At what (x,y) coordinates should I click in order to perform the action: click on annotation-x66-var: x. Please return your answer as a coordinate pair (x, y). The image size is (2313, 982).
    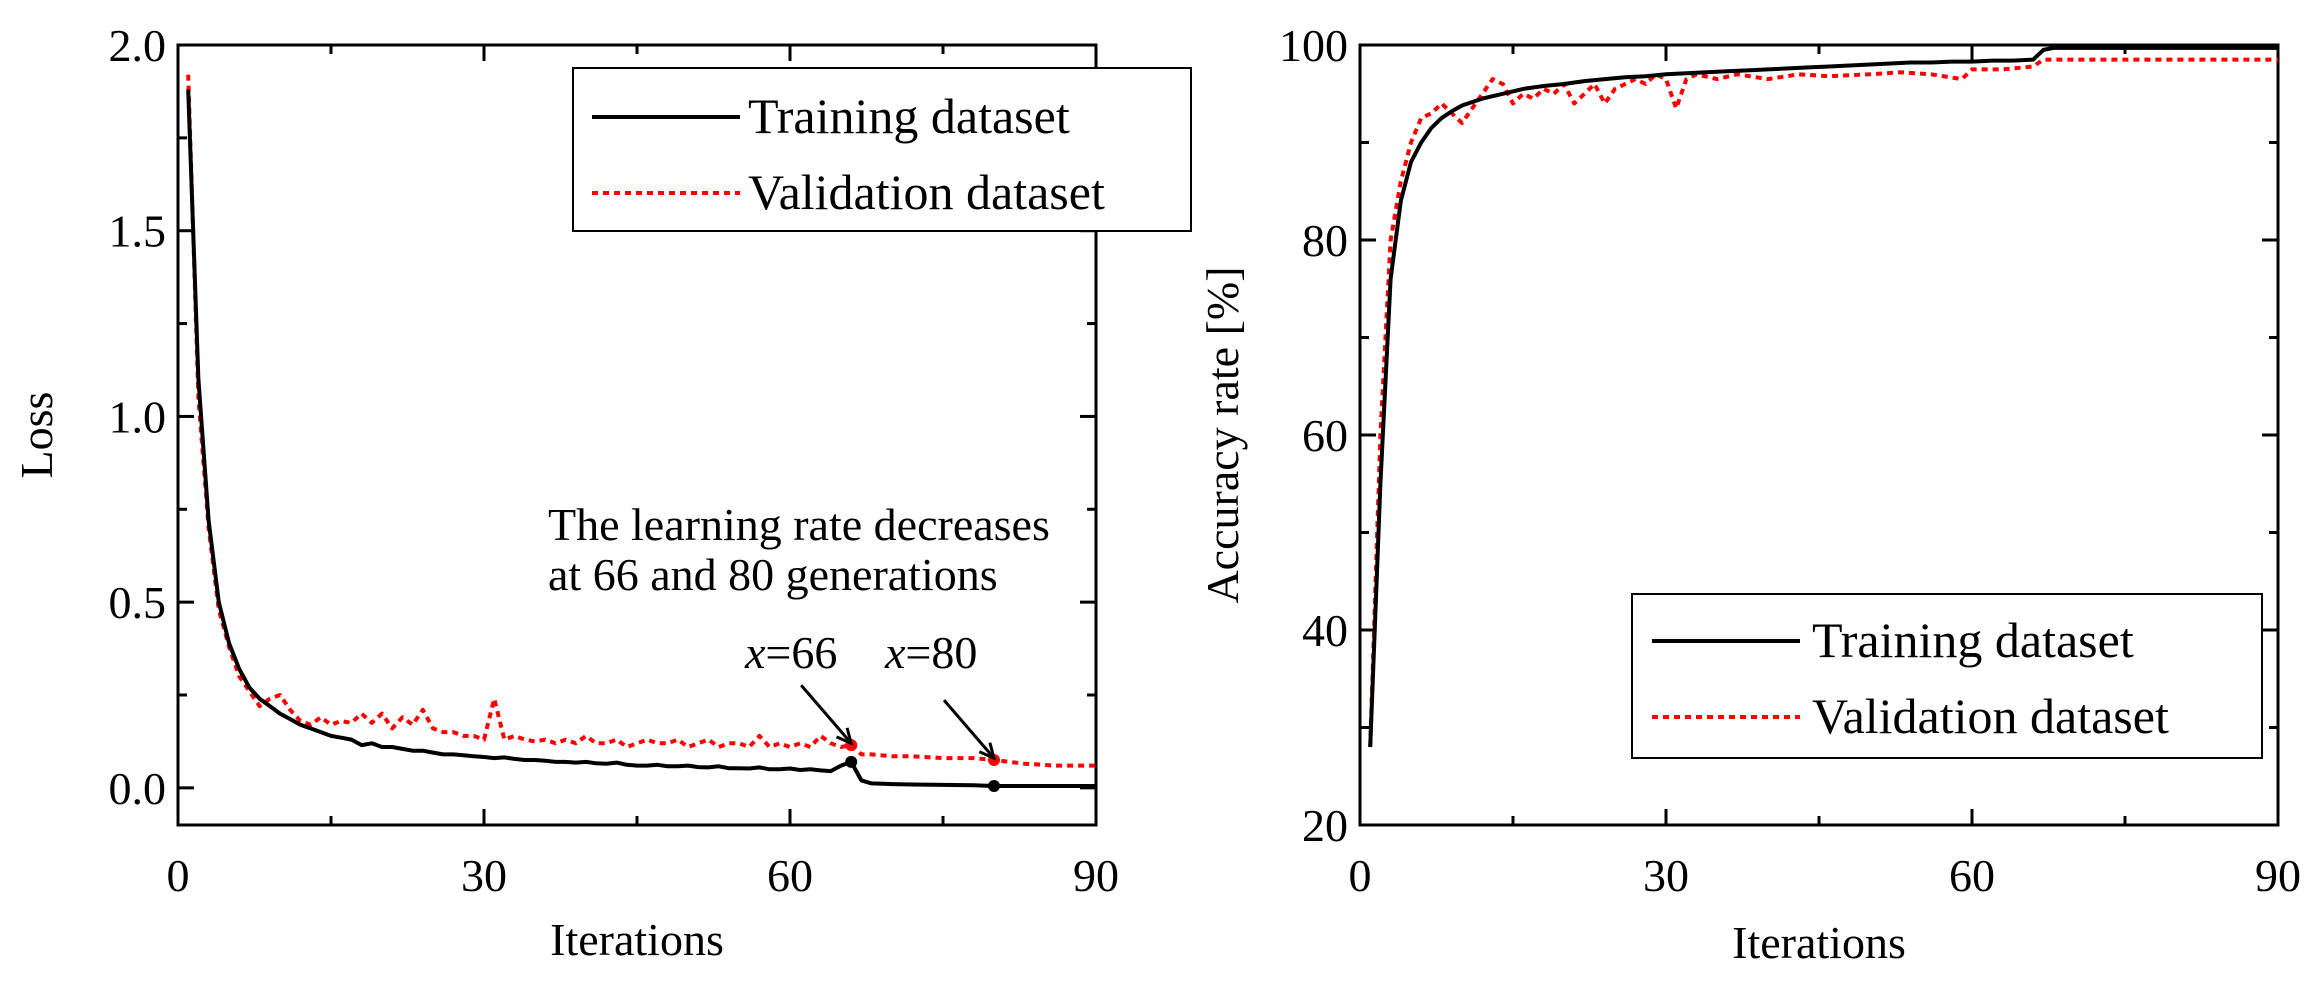
    Looking at the image, I should click on (755, 652).